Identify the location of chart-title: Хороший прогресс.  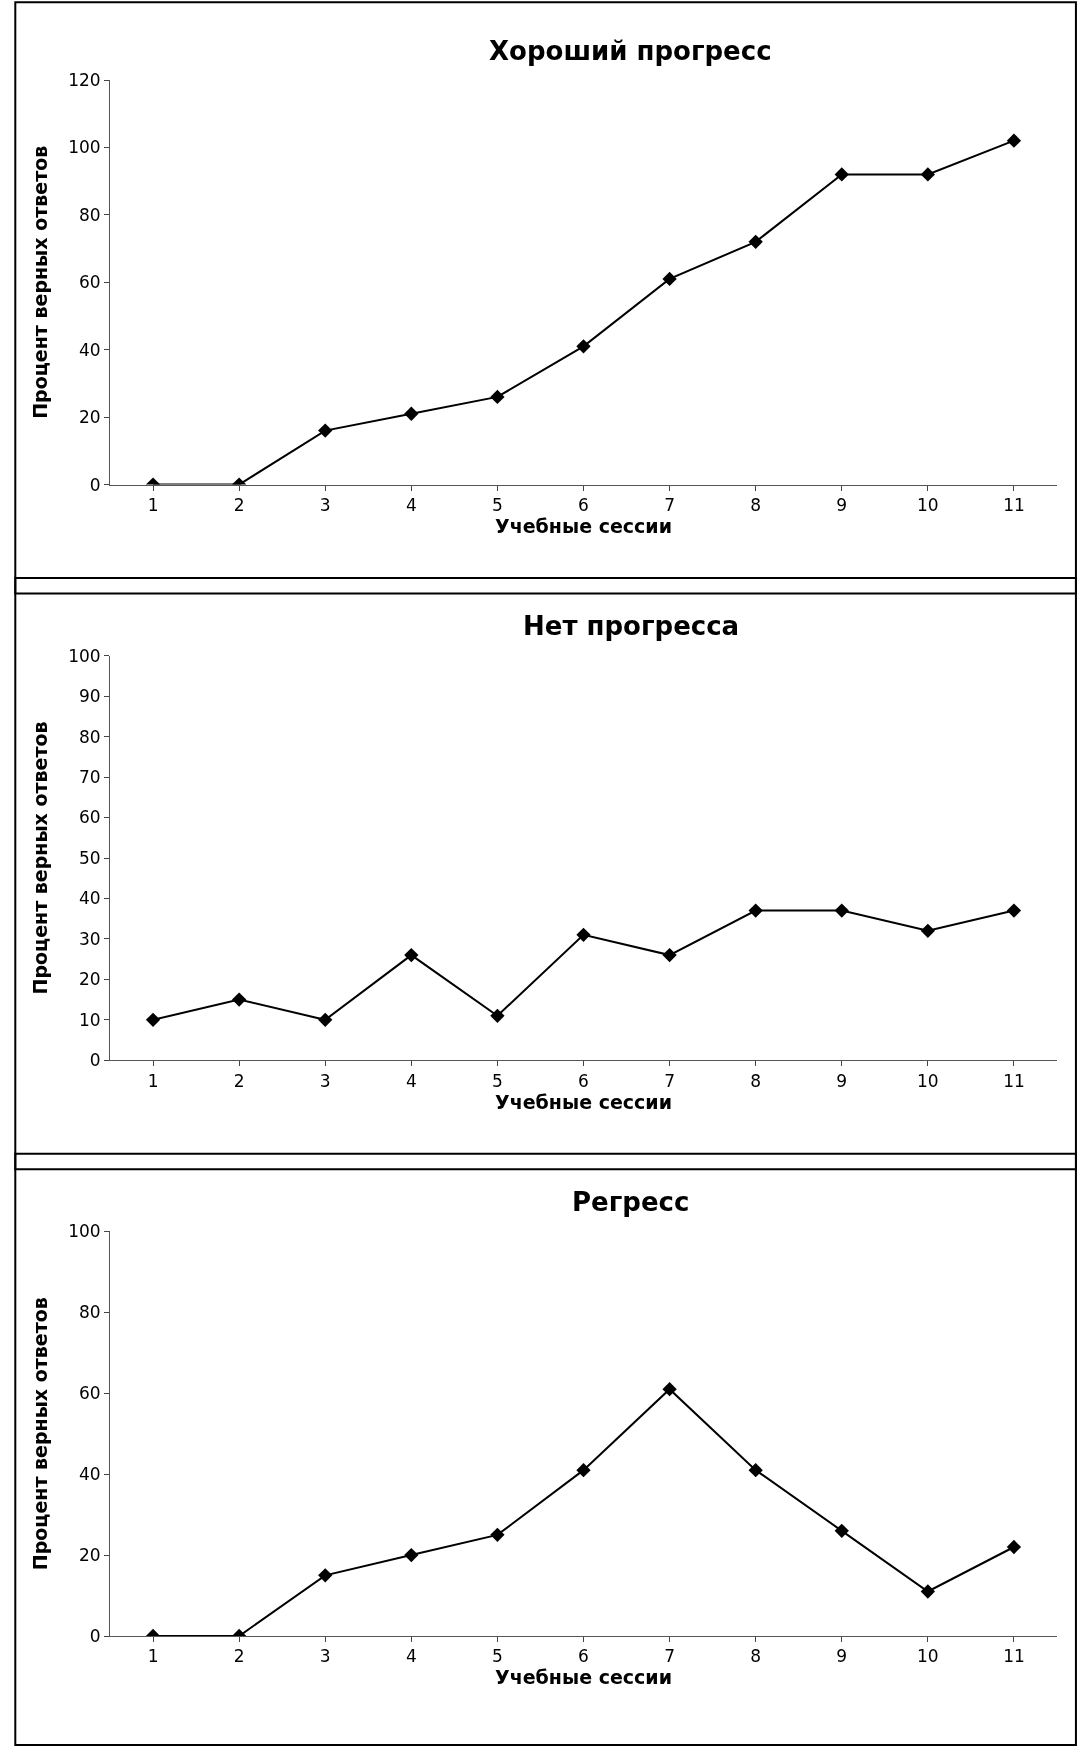
(630, 51).